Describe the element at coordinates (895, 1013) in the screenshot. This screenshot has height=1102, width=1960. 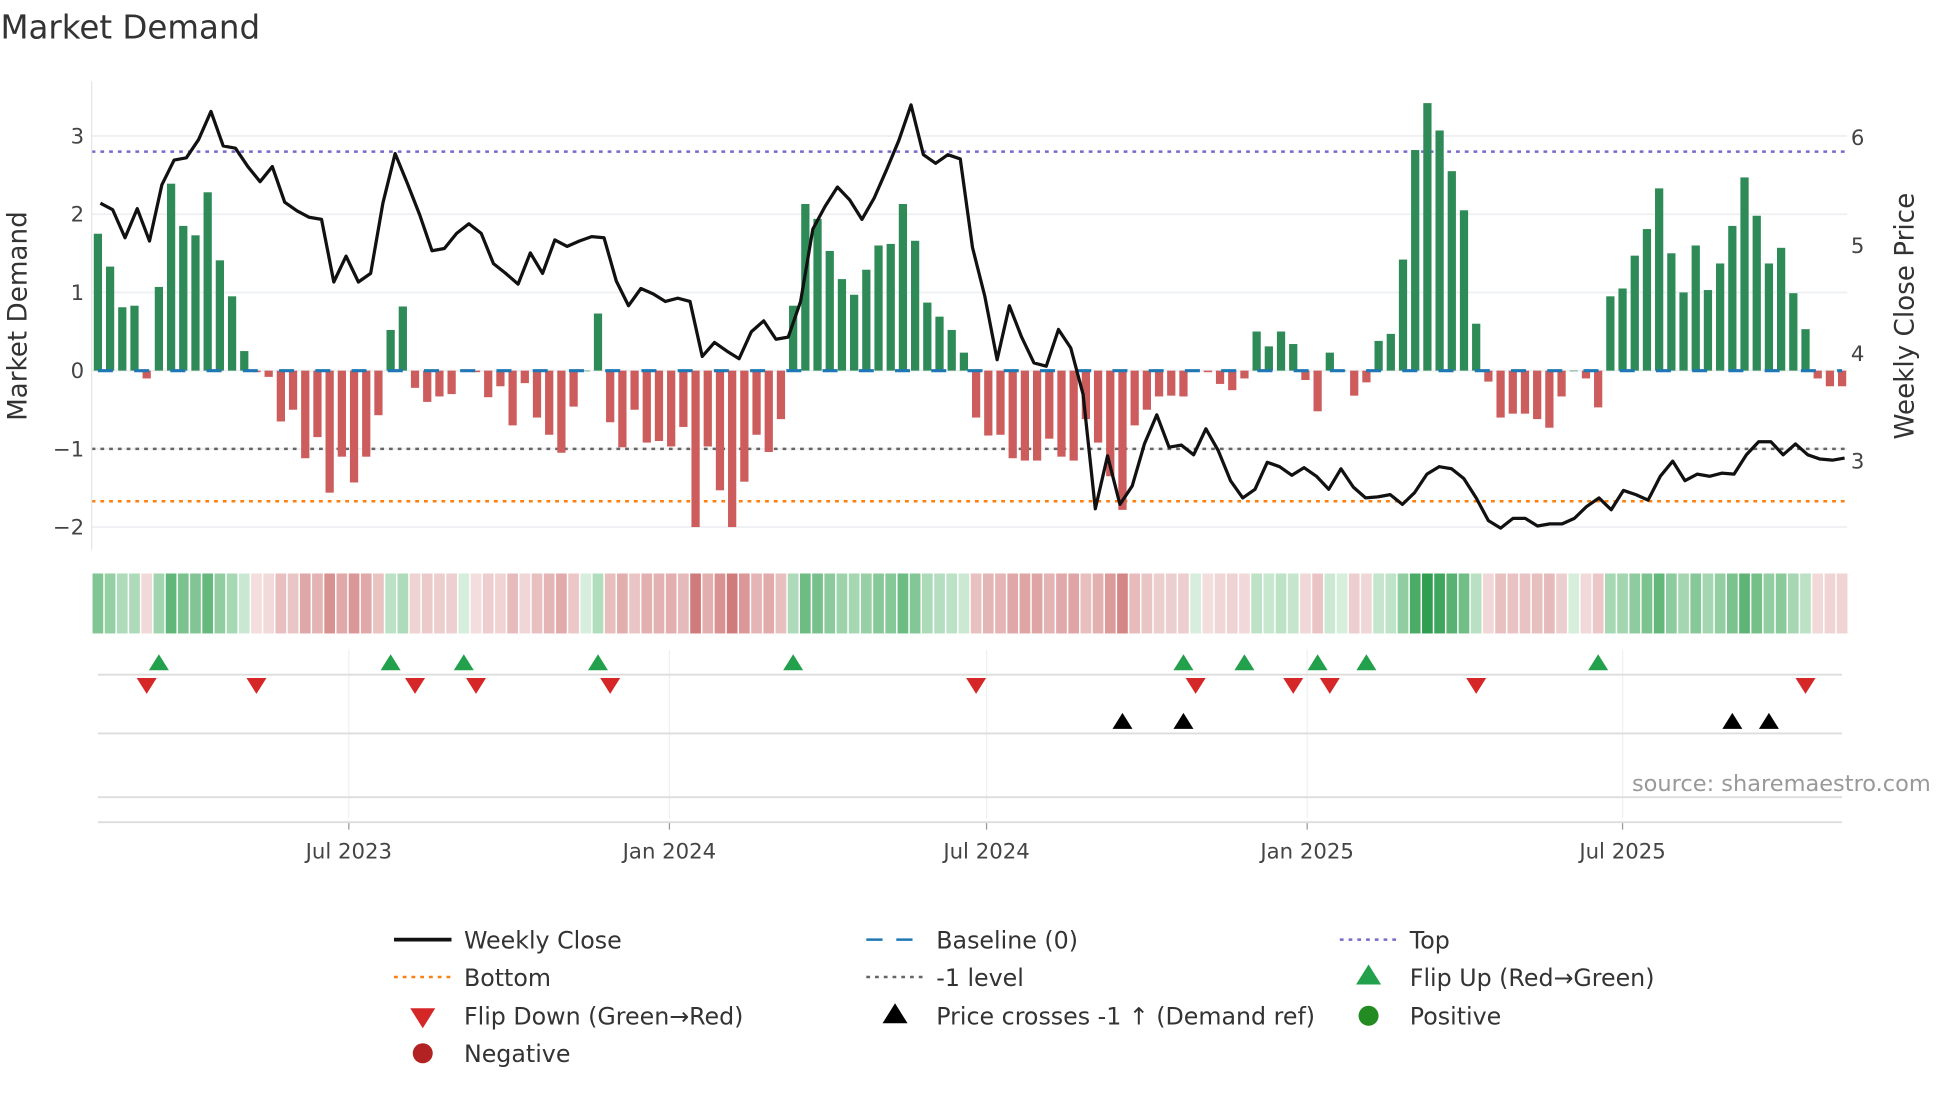
I see `legend-triangle-up-icon` at that location.